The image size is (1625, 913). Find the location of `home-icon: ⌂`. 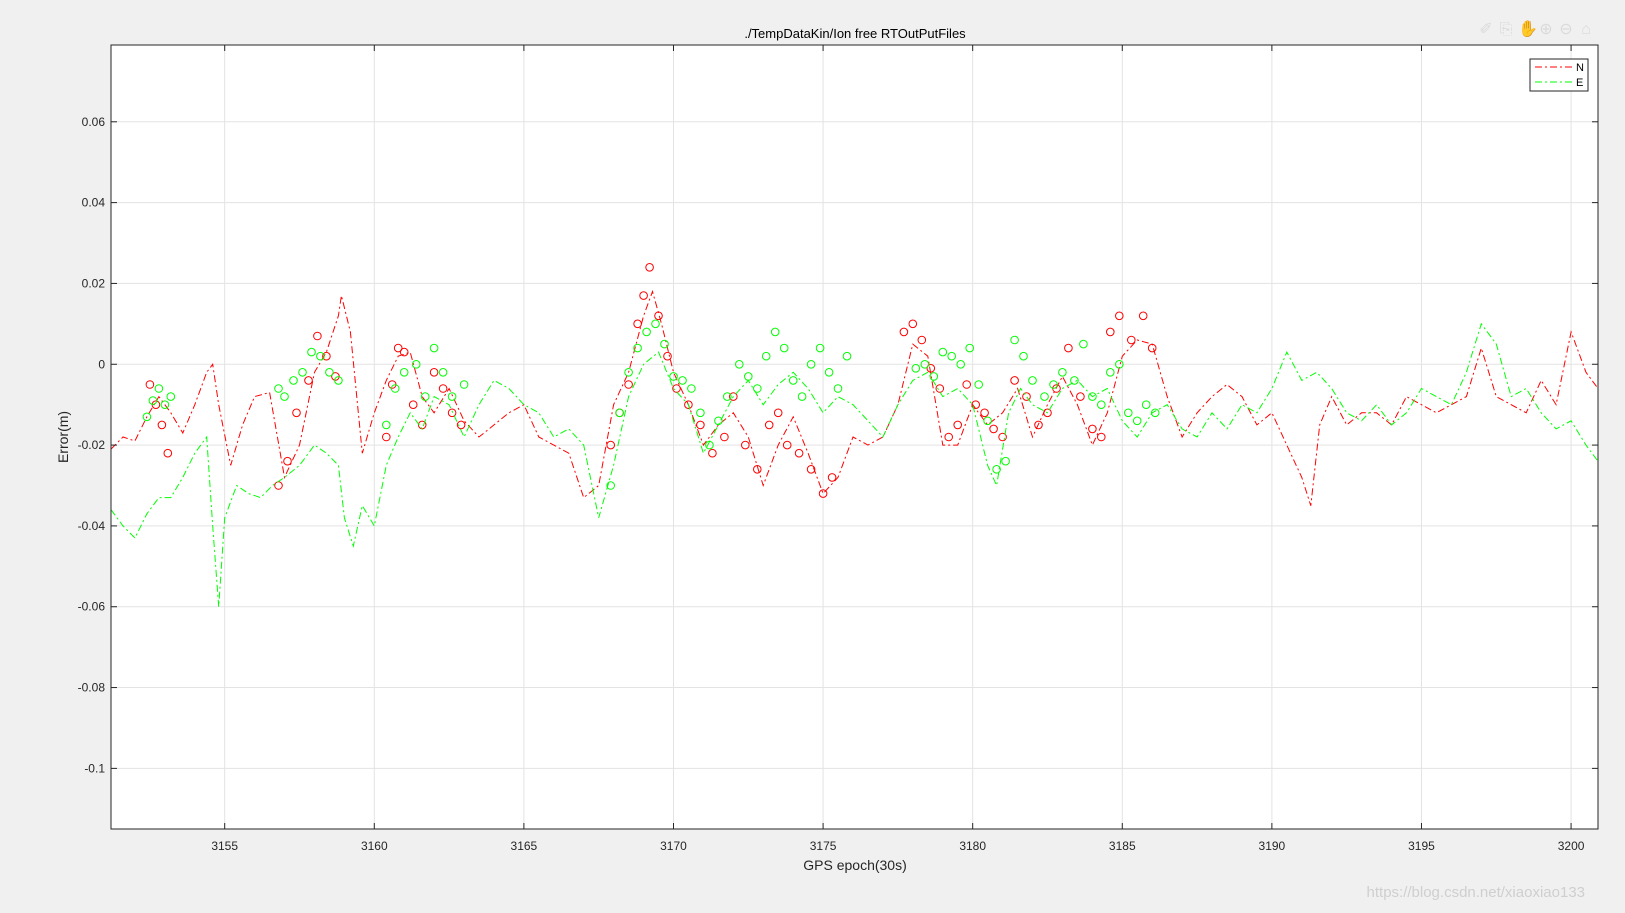

home-icon: ⌂ is located at coordinates (1586, 29).